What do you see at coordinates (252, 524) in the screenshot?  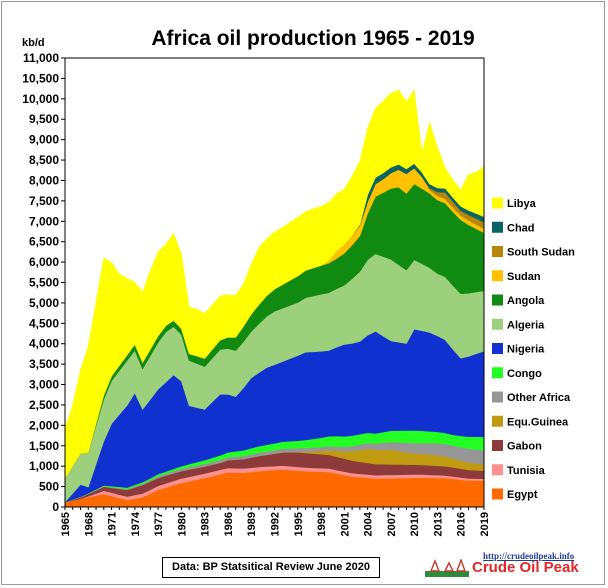 I see `x-tick-label: 1989` at bounding box center [252, 524].